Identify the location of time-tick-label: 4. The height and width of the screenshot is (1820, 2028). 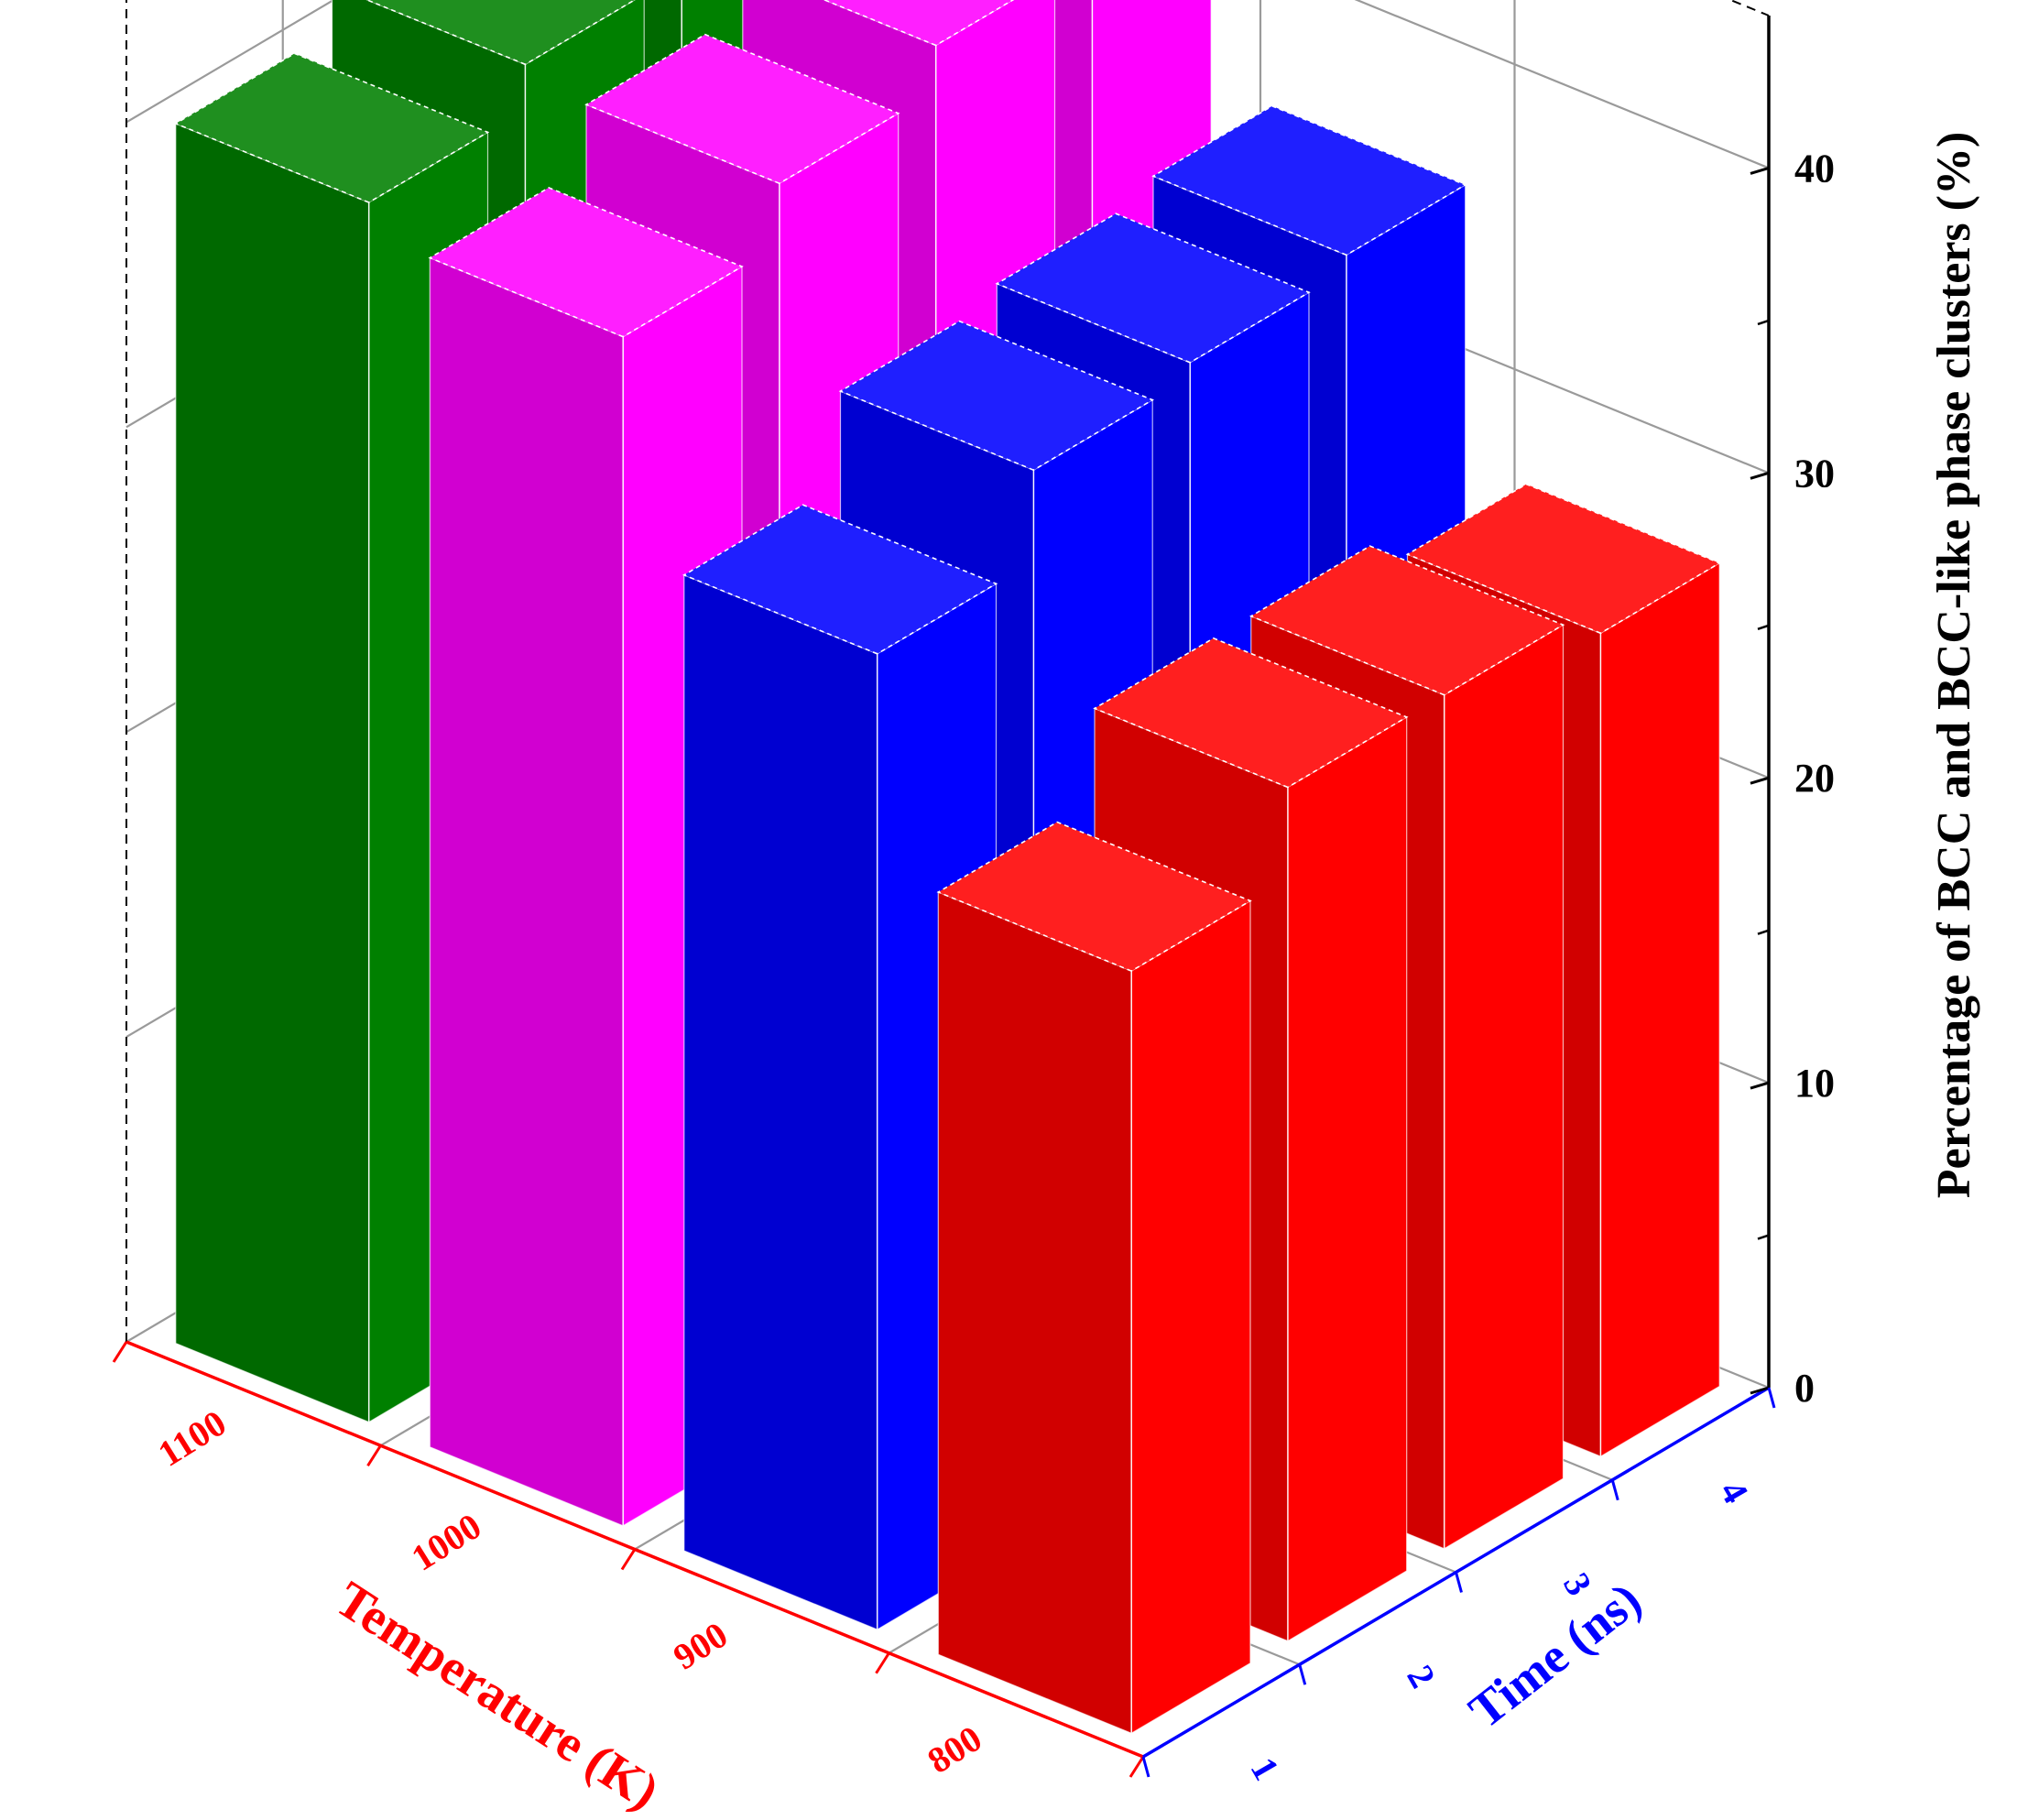
(1734, 1492).